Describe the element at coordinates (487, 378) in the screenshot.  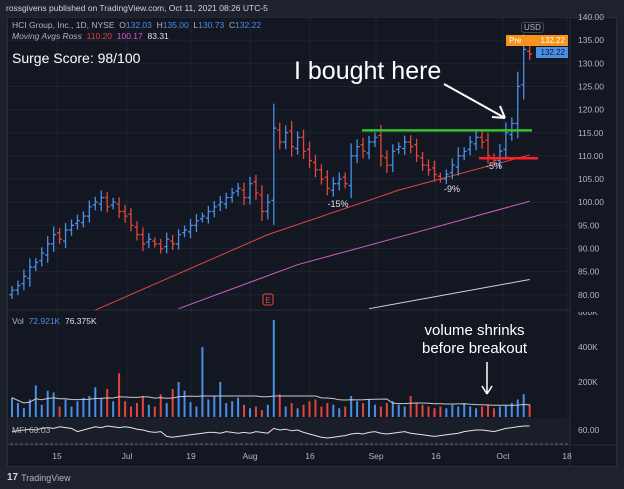
I see `arrow-down-icon` at that location.